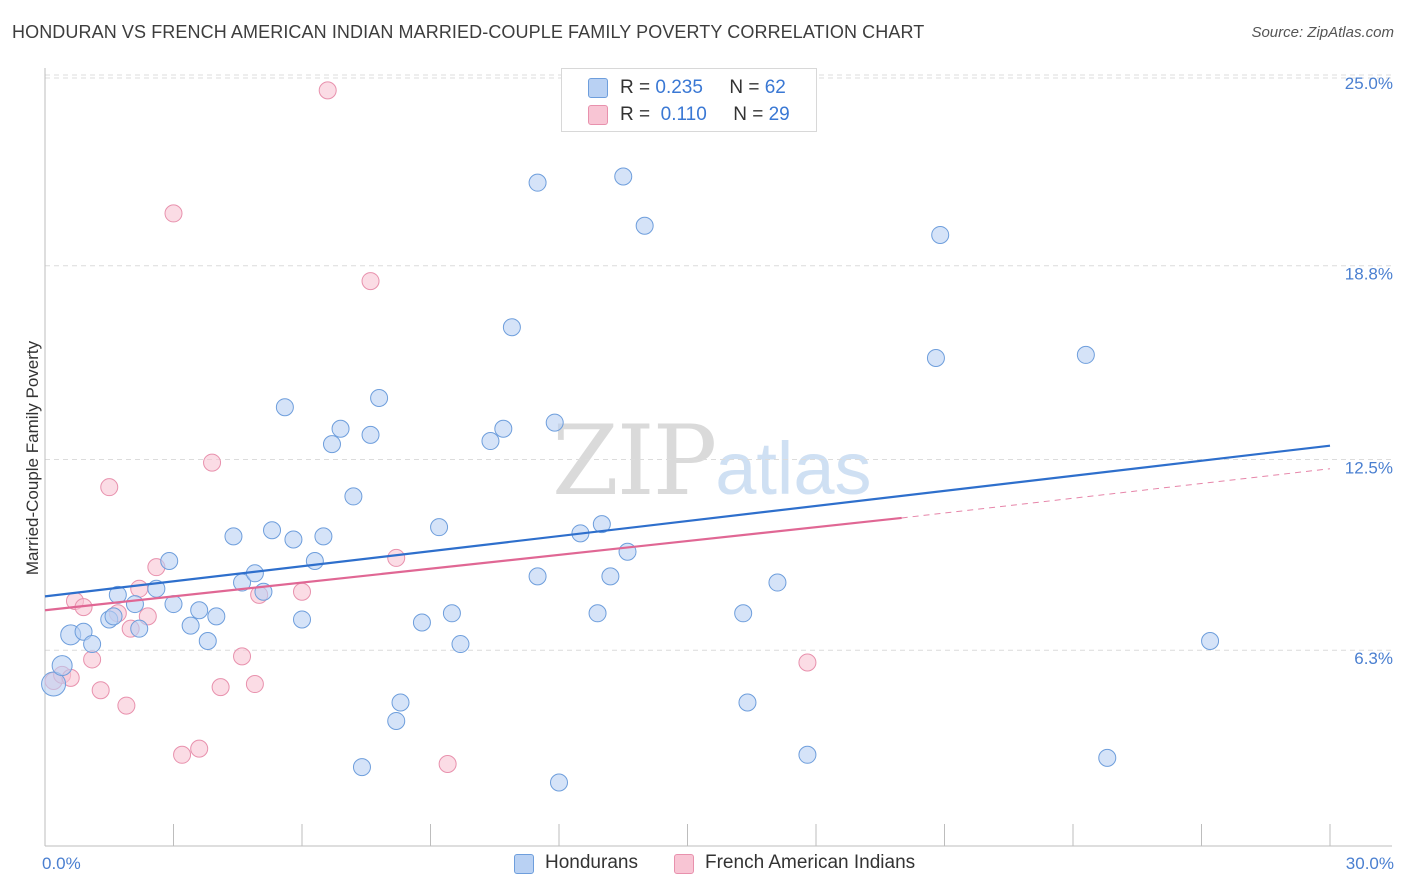 The width and height of the screenshot is (1406, 892). Describe the element at coordinates (591, 862) in the screenshot. I see `legend-label: Hondurans` at that location.